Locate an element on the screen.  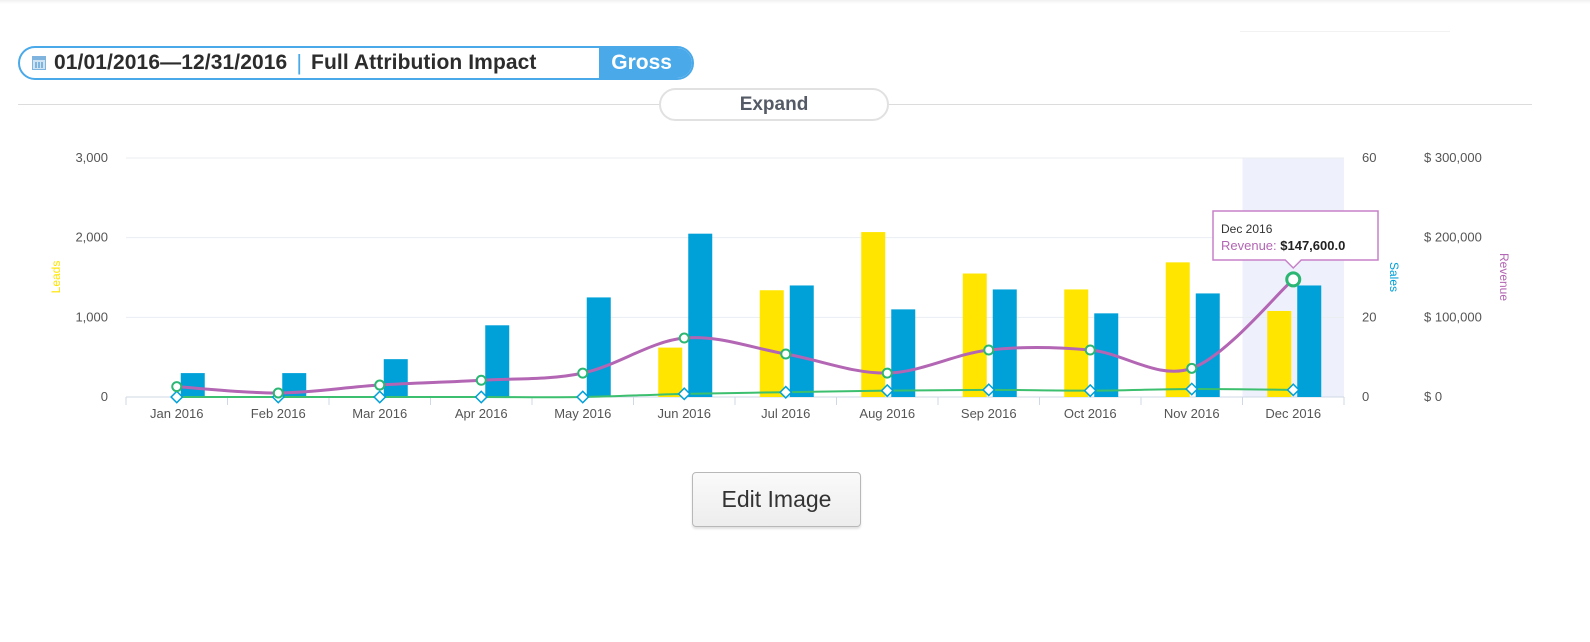
x-tick-label: Nov 2016 is located at coordinates (1192, 413).